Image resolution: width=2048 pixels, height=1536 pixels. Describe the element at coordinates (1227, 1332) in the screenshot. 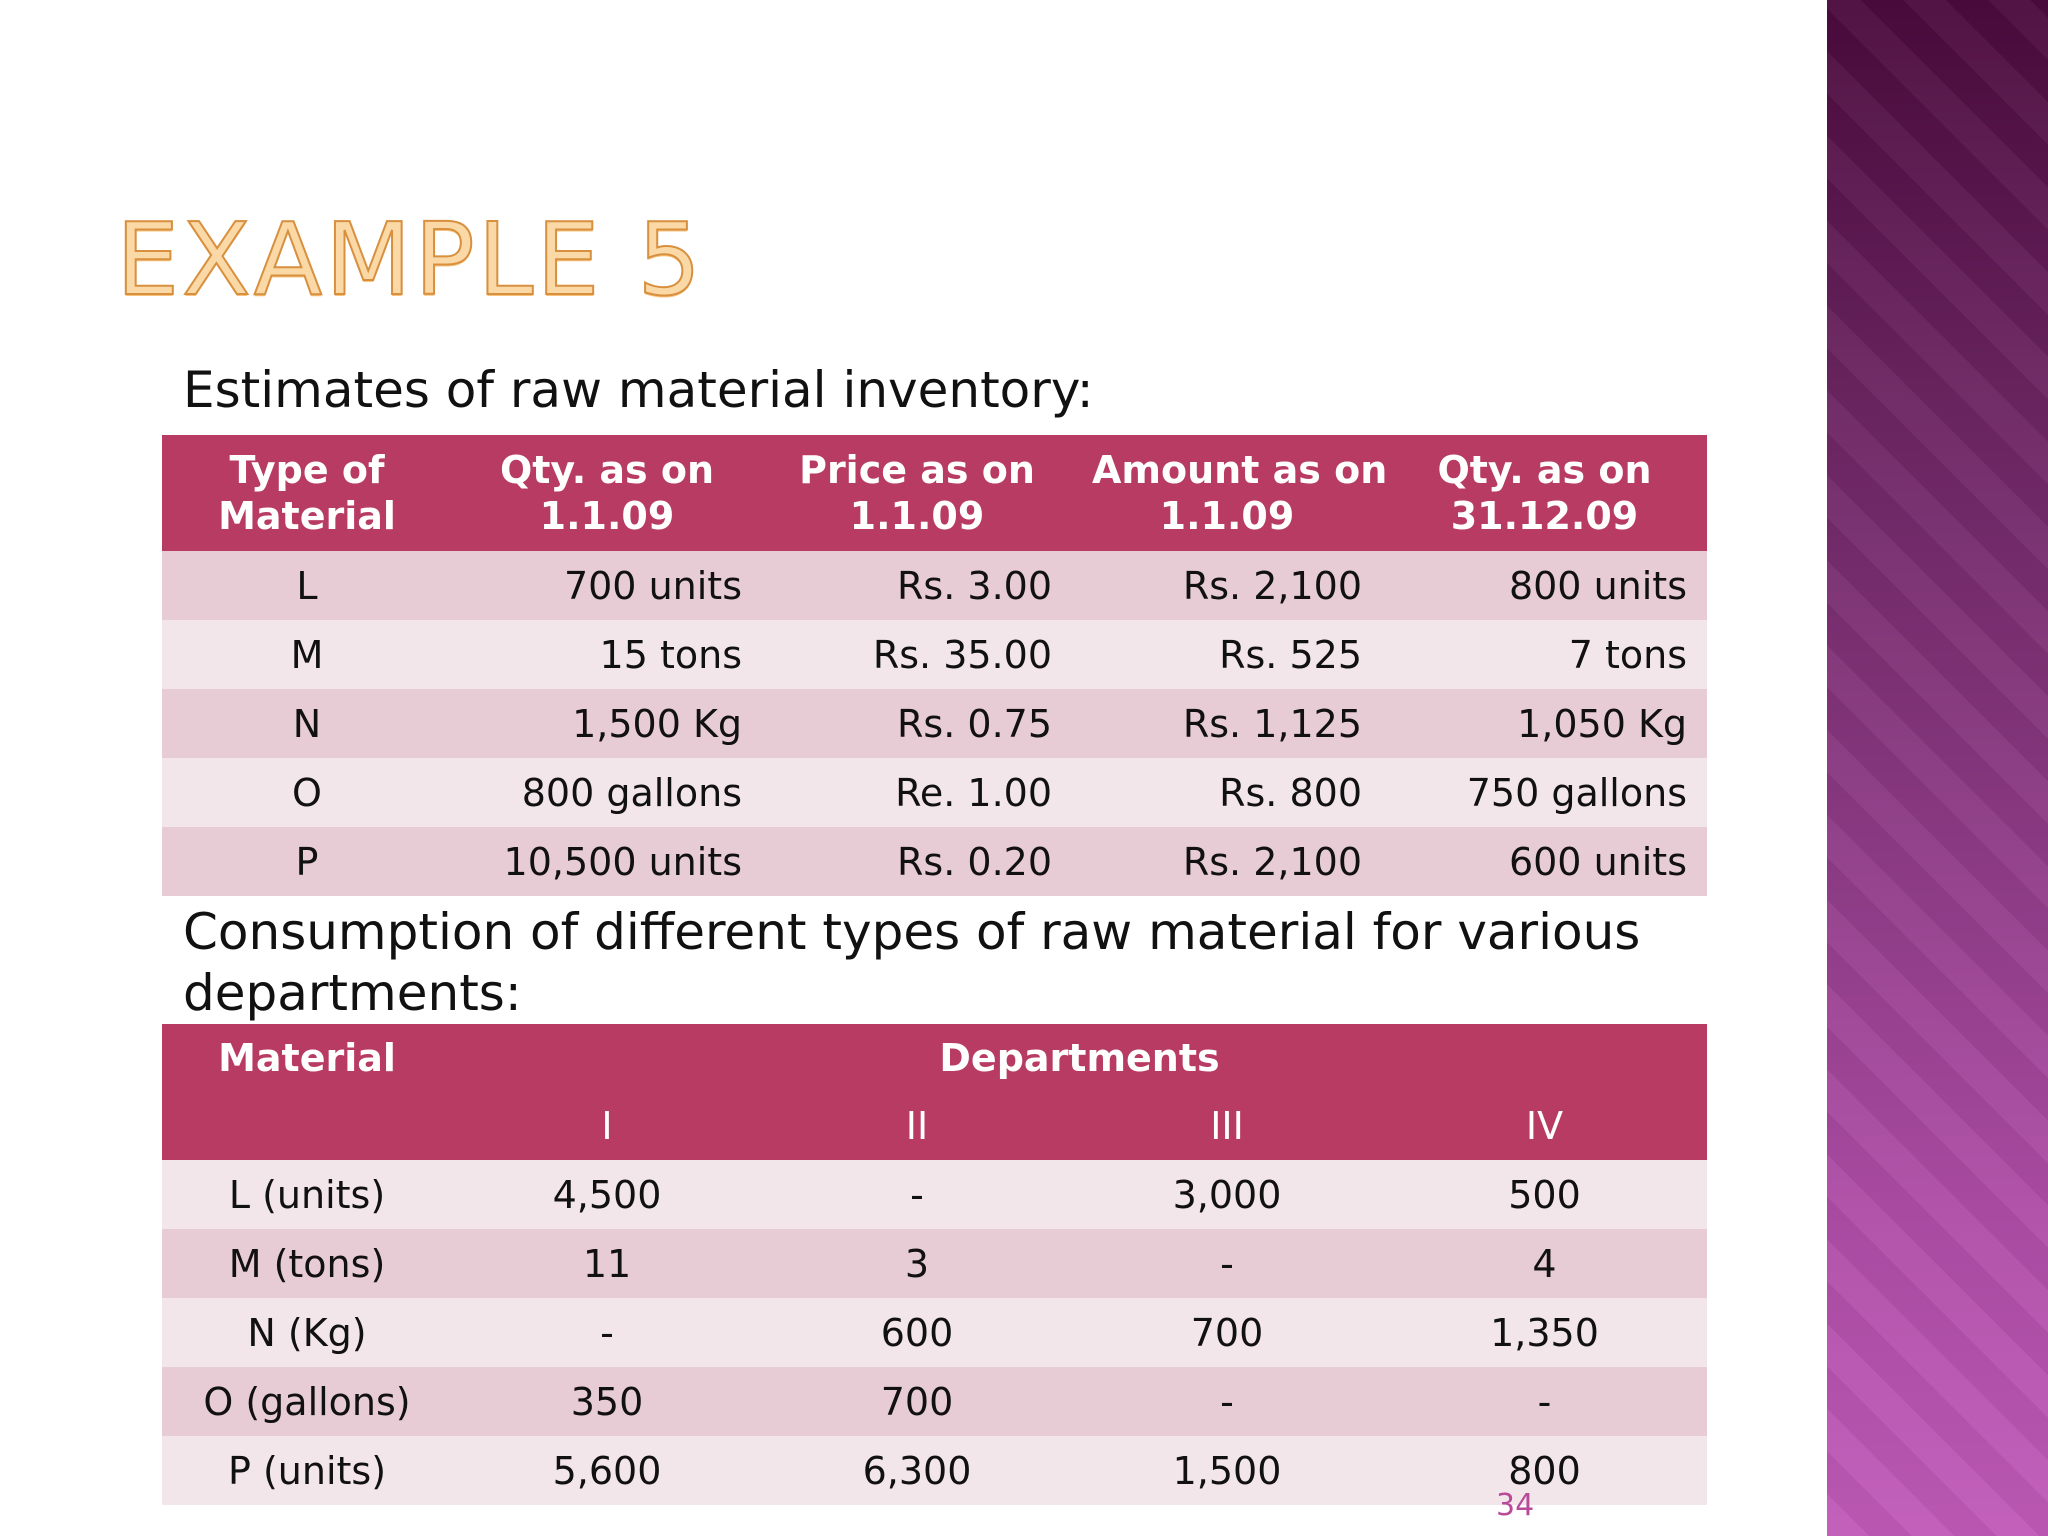

I see `dept-3-cell: 700` at that location.